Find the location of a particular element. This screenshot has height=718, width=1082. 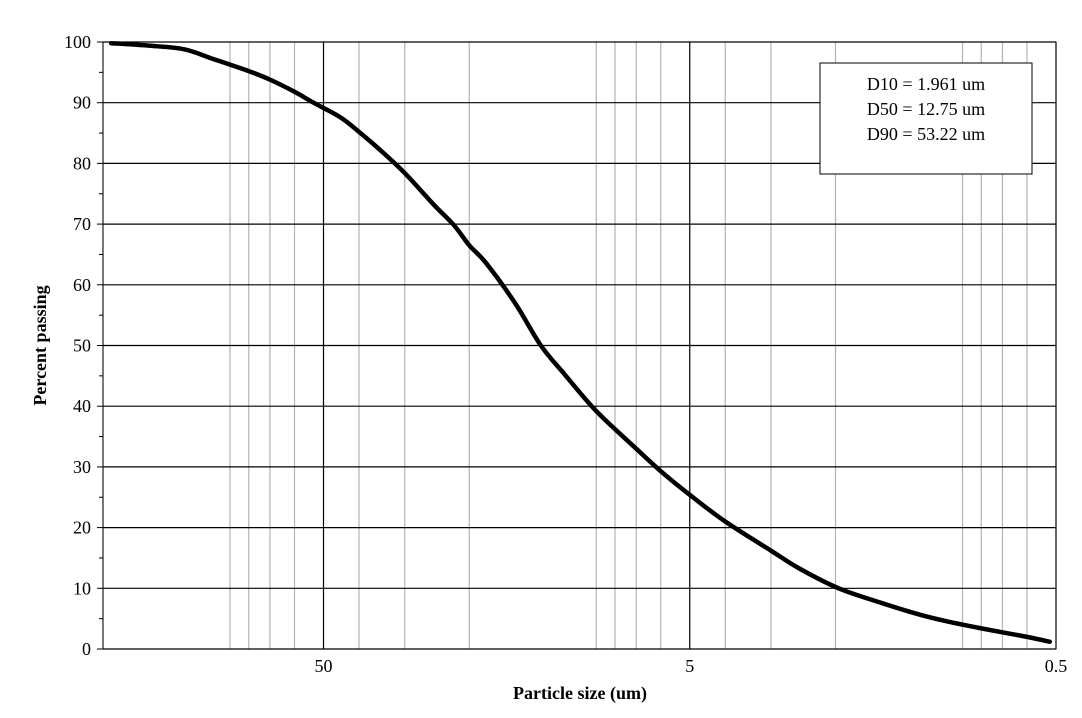

annotation-line: D90 = 53.22 um is located at coordinates (926, 134).